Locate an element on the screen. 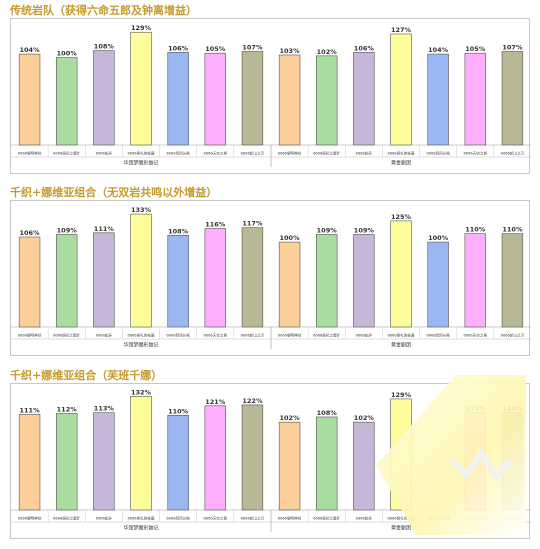 This screenshot has height=549, width=540. bar-value-label: 127% is located at coordinates (401, 30).